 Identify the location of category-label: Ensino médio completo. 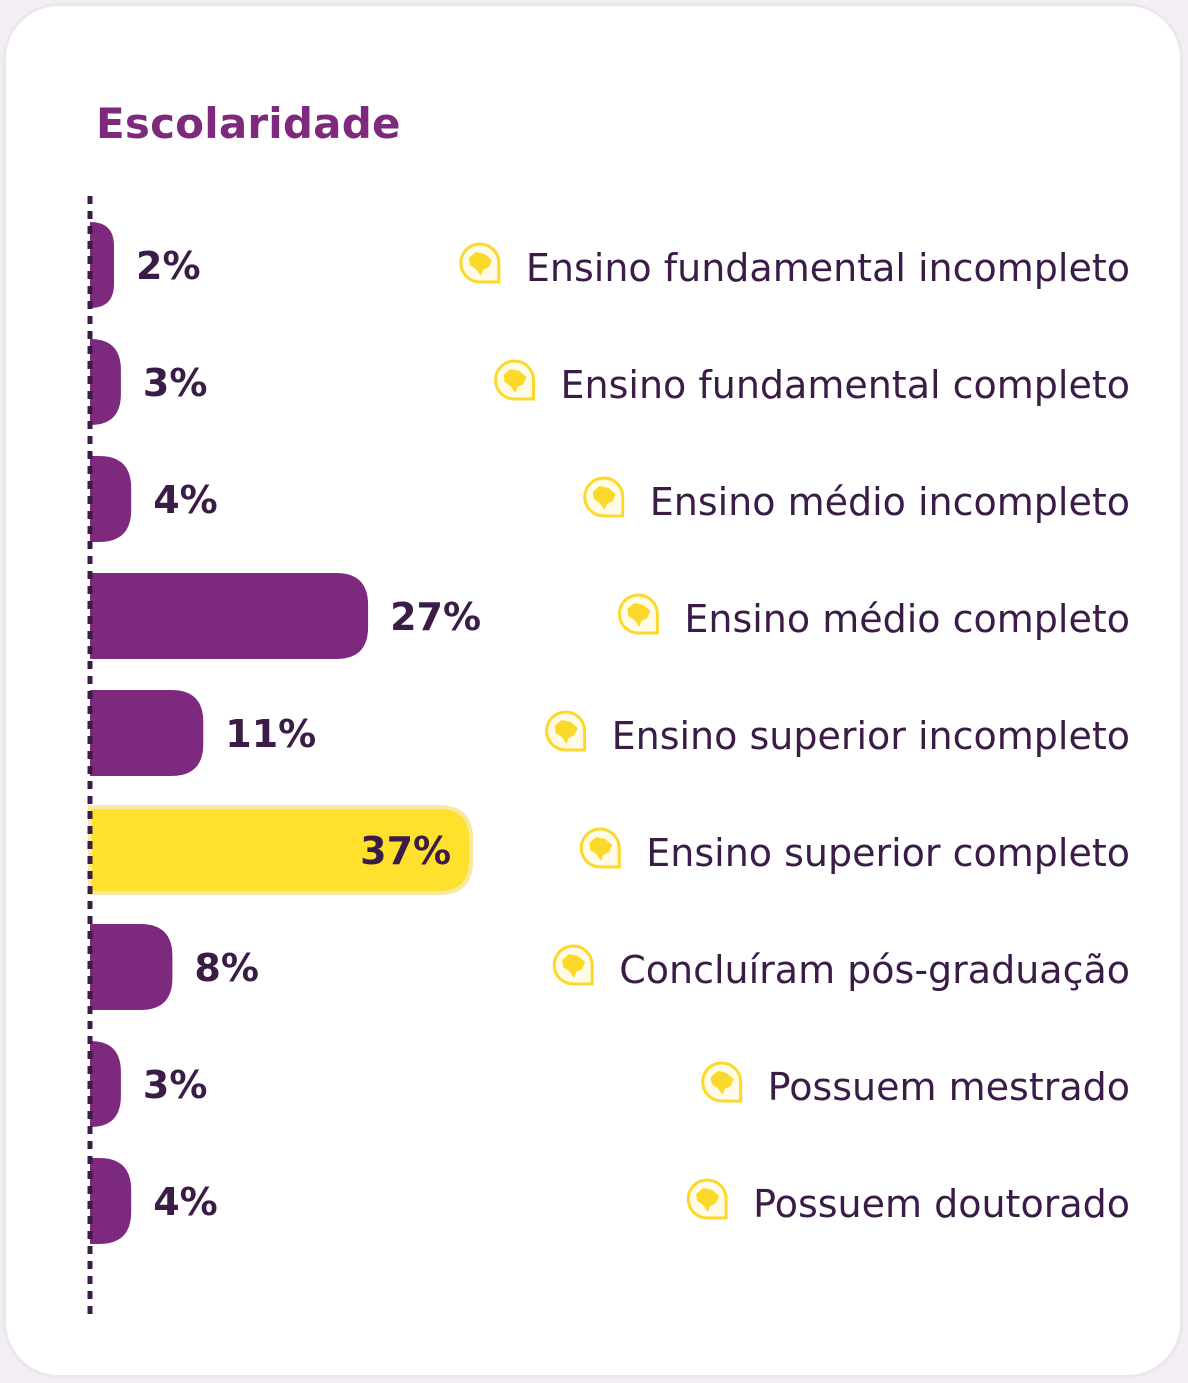
(907, 619).